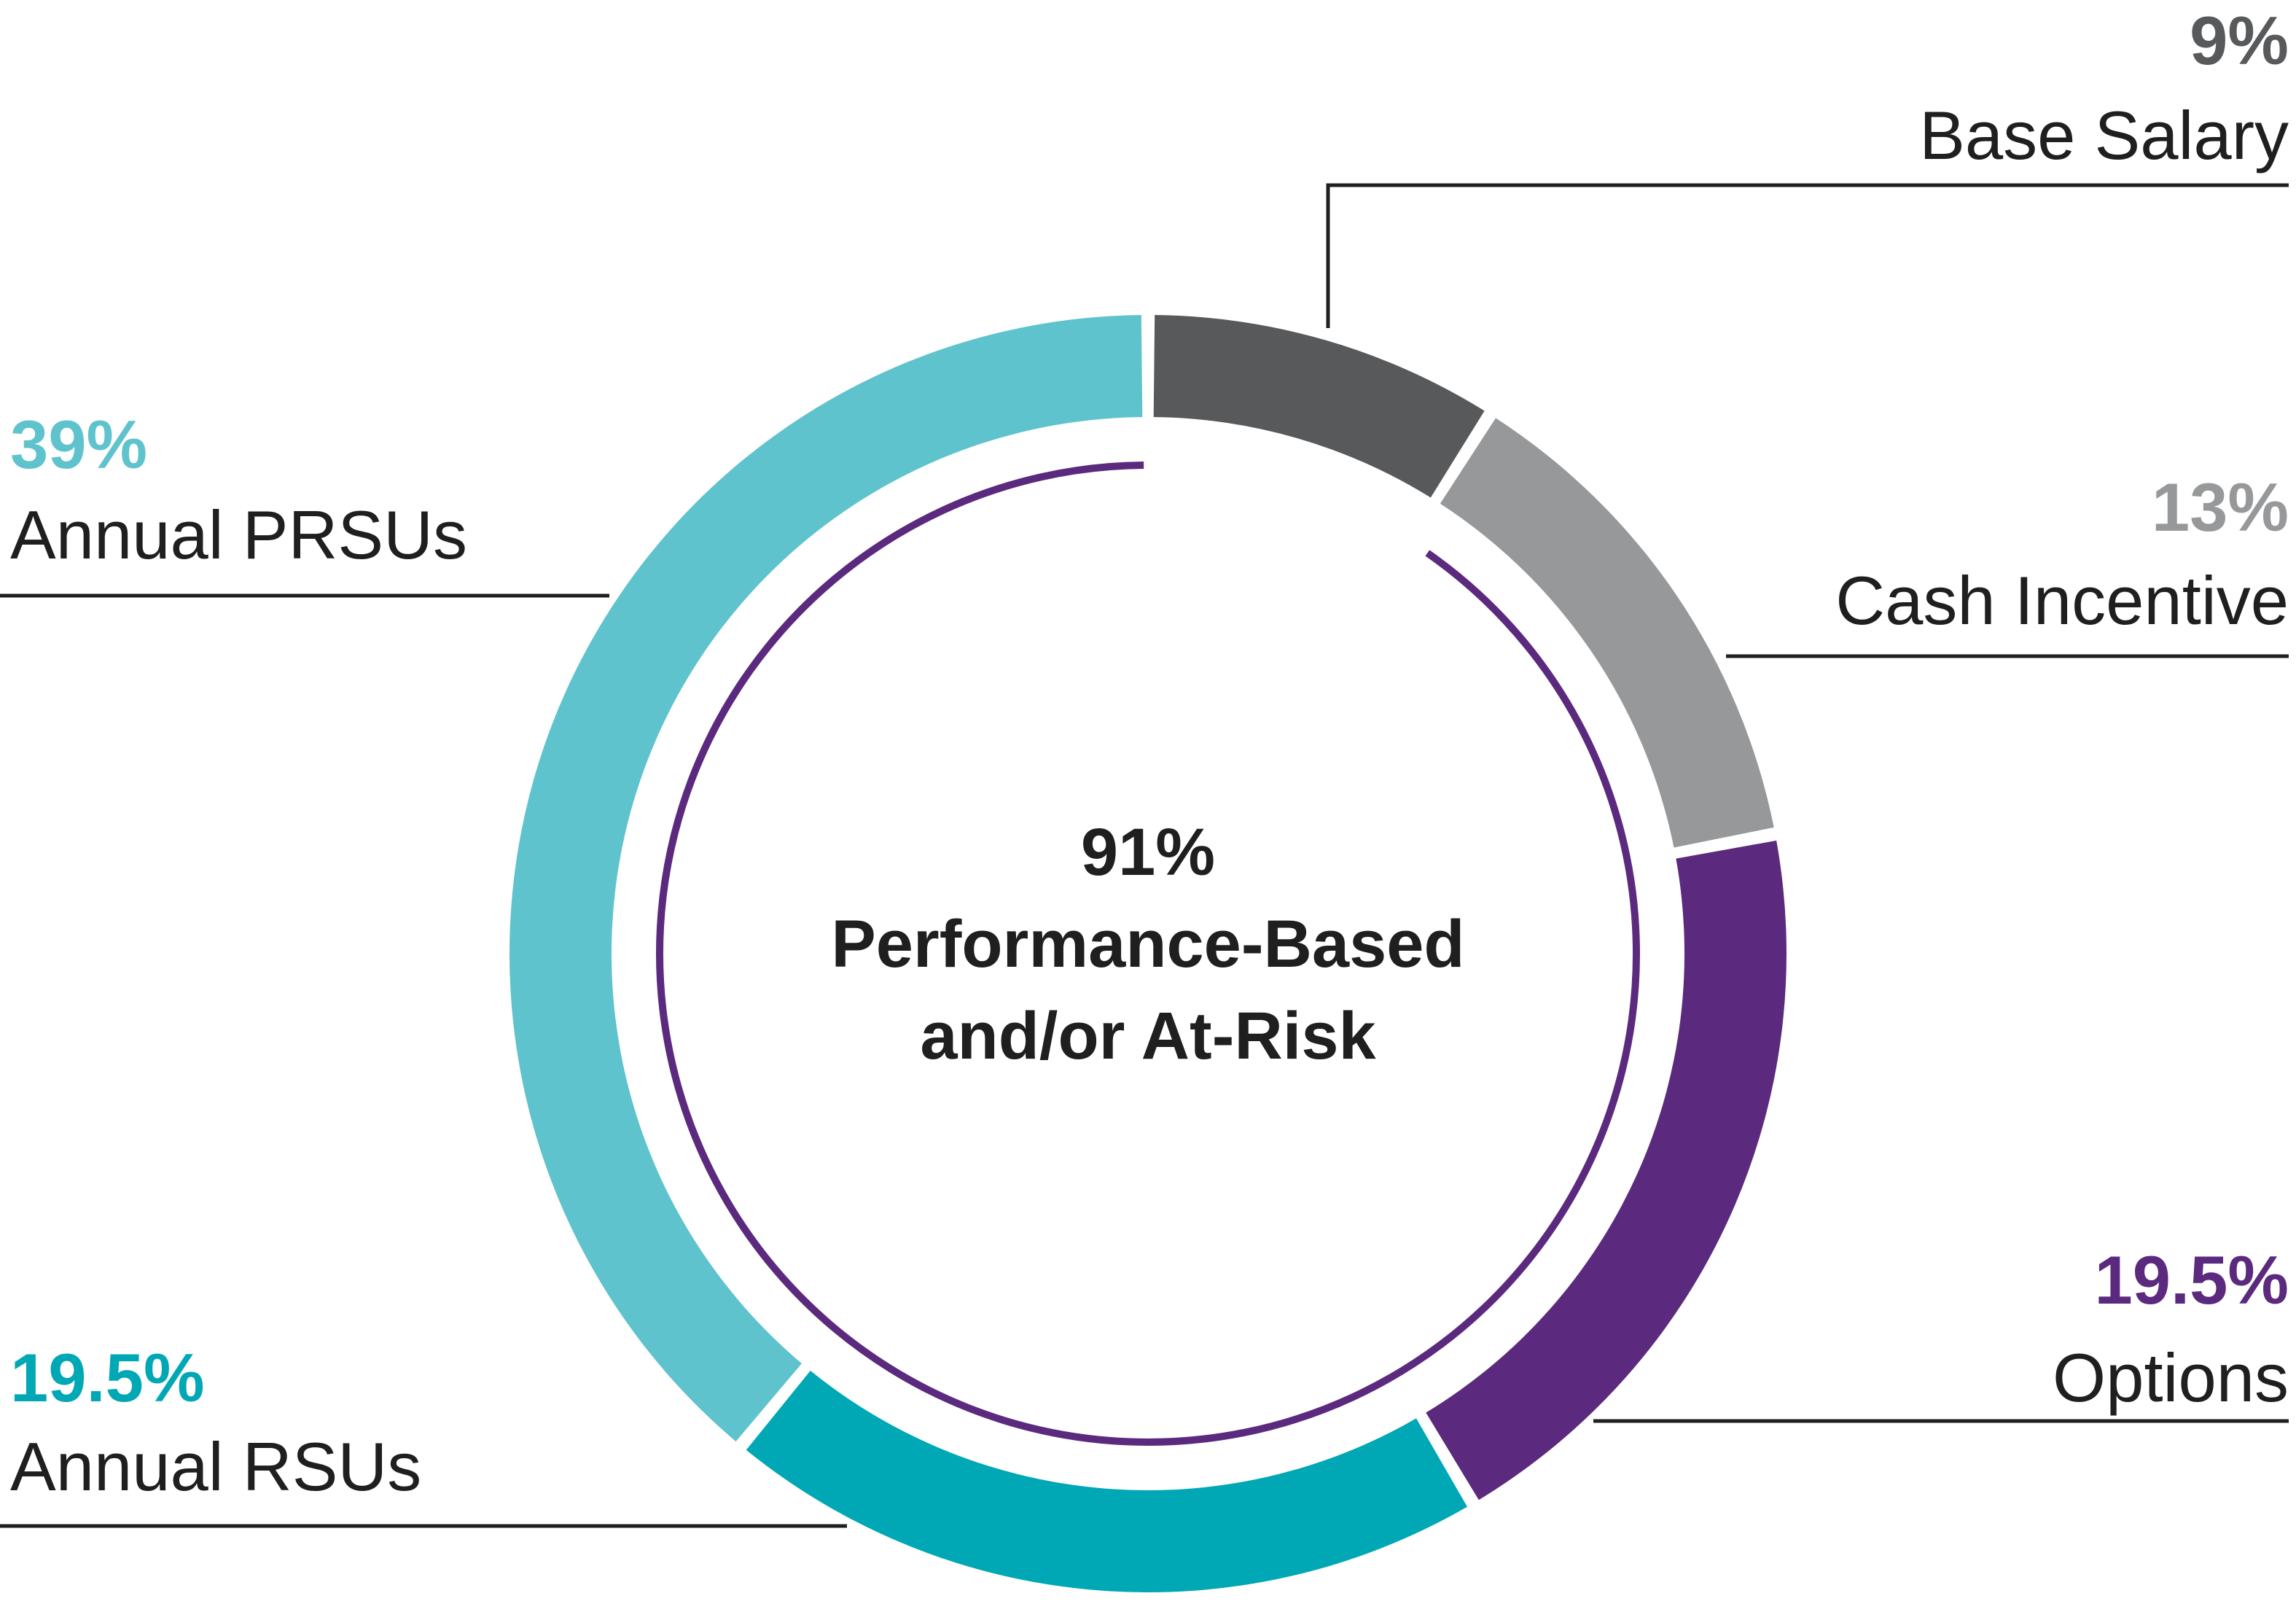 This screenshot has width=2296, height=1604. Describe the element at coordinates (1106, 1481) in the screenshot. I see `donut-slice-annual-rsus` at that location.